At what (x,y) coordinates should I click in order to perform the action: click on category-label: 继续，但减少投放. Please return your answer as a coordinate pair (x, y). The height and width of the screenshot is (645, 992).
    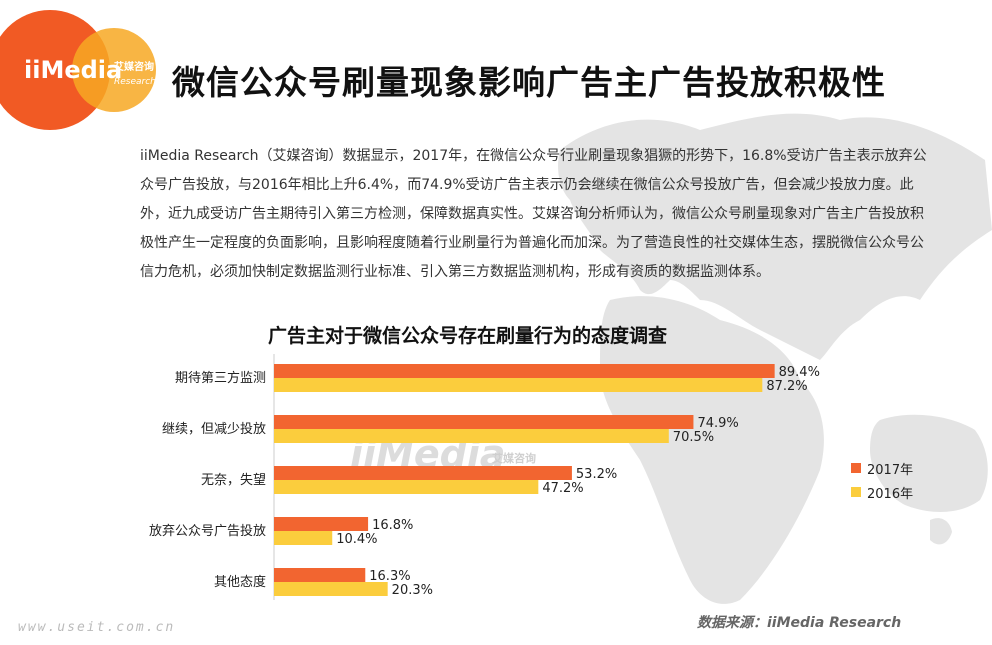
    Looking at the image, I should click on (214, 429).